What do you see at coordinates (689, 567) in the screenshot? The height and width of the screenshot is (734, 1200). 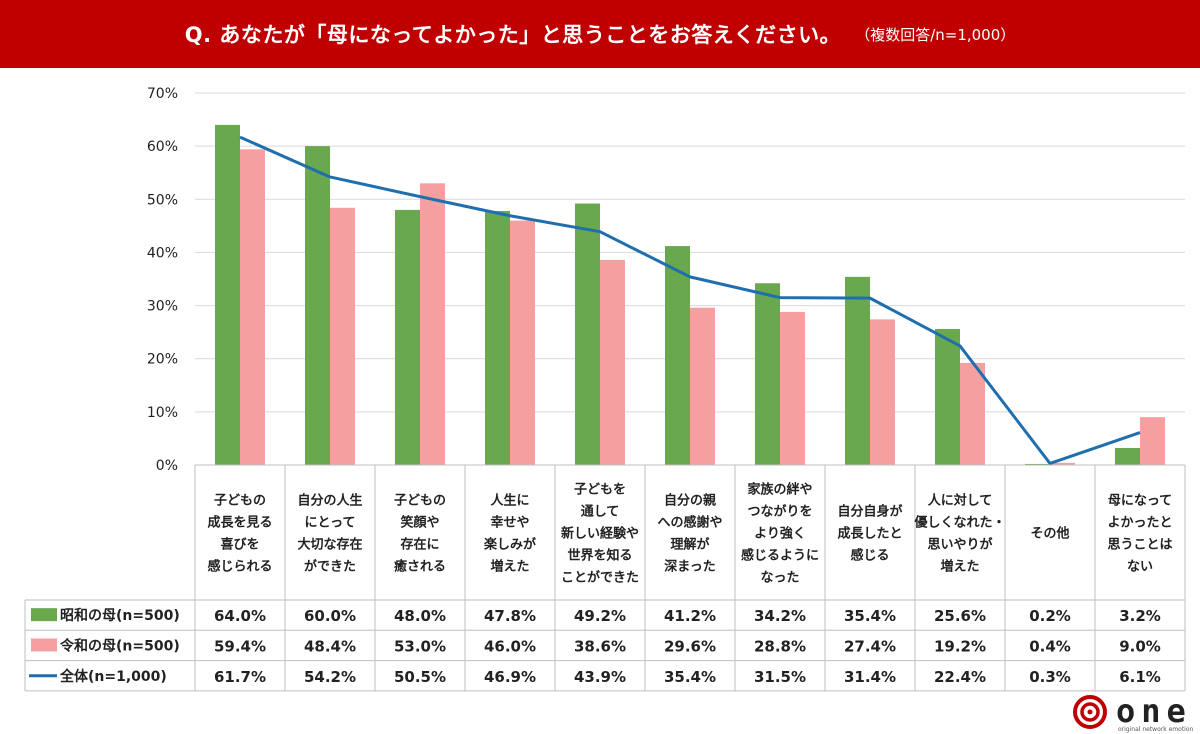 I see `category-label: 深まった` at bounding box center [689, 567].